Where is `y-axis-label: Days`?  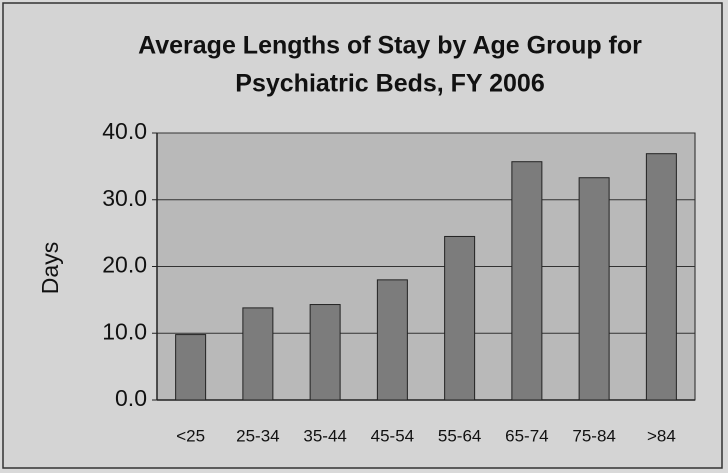
y-axis-label: Days is located at coordinates (50, 268).